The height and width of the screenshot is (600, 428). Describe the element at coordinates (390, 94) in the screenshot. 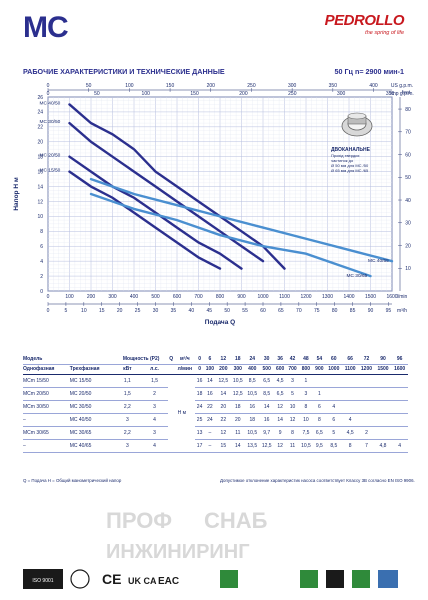

I see `x-top2-tick-label: 350` at that location.